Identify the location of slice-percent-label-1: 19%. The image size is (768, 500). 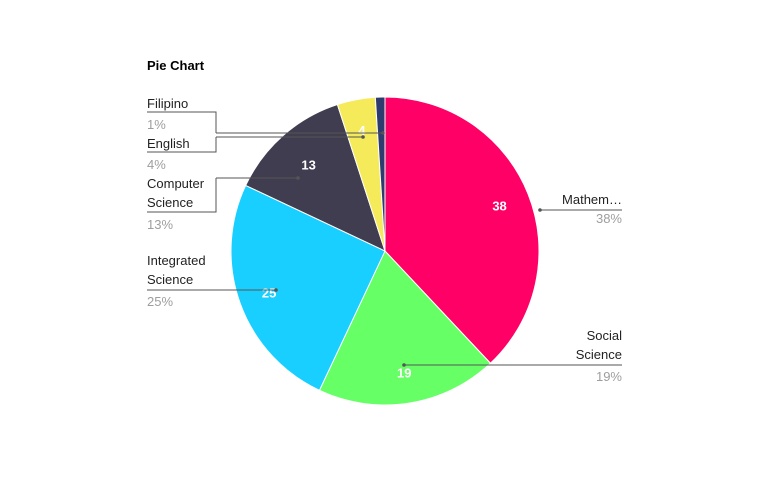
(609, 376).